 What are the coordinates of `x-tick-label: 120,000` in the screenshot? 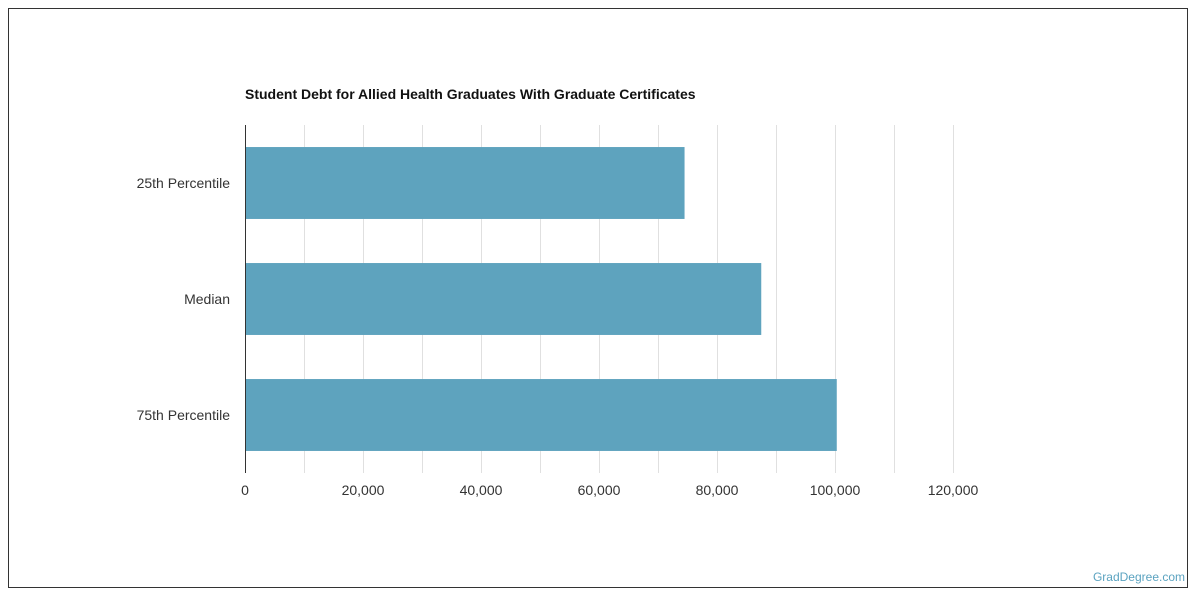 It's located at (953, 490).